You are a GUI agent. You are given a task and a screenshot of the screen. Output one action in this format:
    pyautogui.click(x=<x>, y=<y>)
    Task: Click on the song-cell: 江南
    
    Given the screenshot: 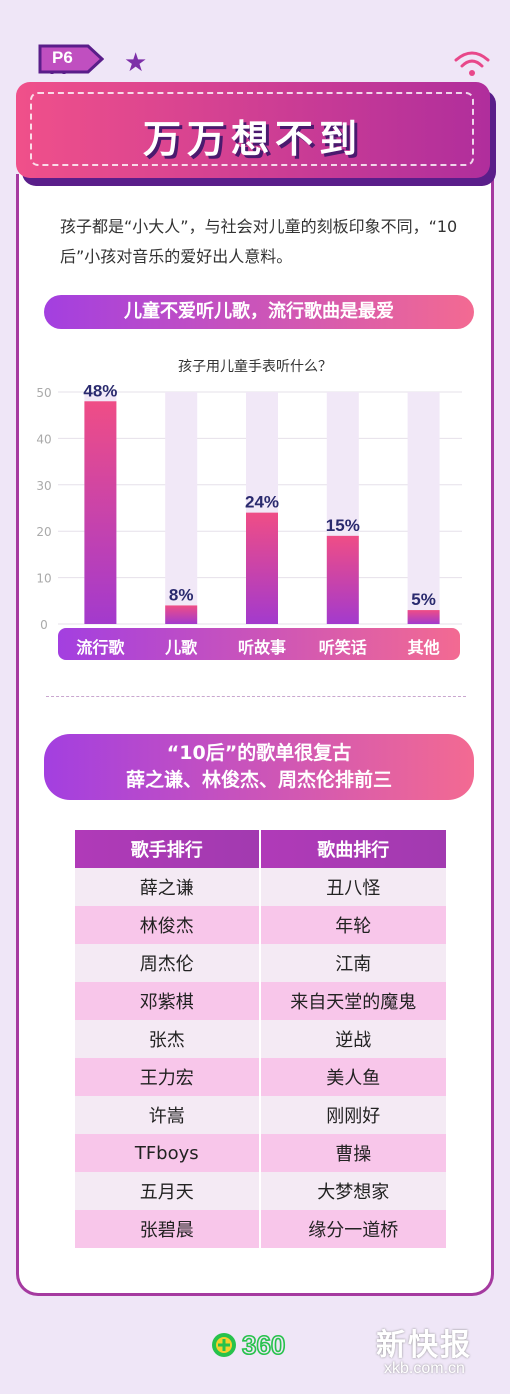 What is the action you would take?
    pyautogui.click(x=353, y=963)
    